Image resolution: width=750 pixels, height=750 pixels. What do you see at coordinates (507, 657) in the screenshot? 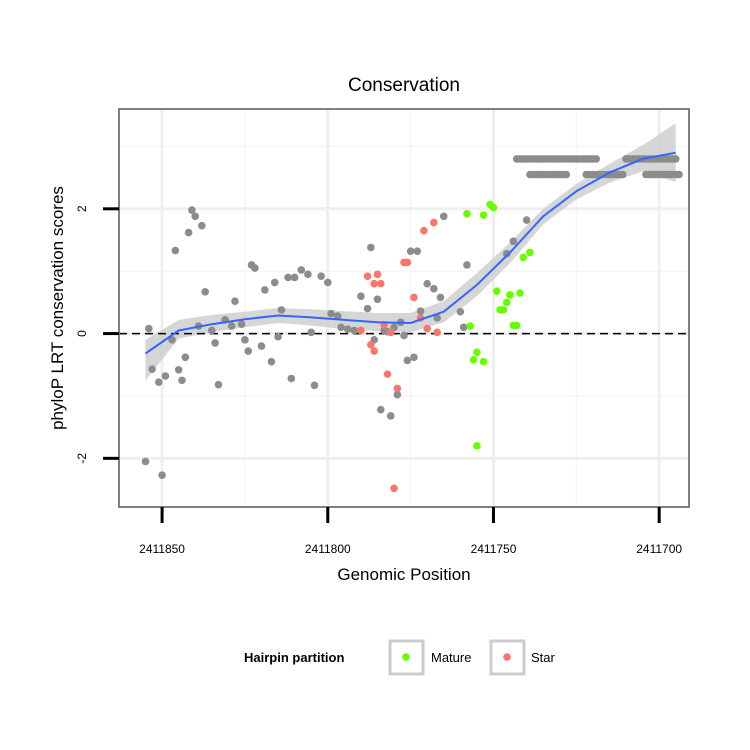
I see `legend-key-star` at bounding box center [507, 657].